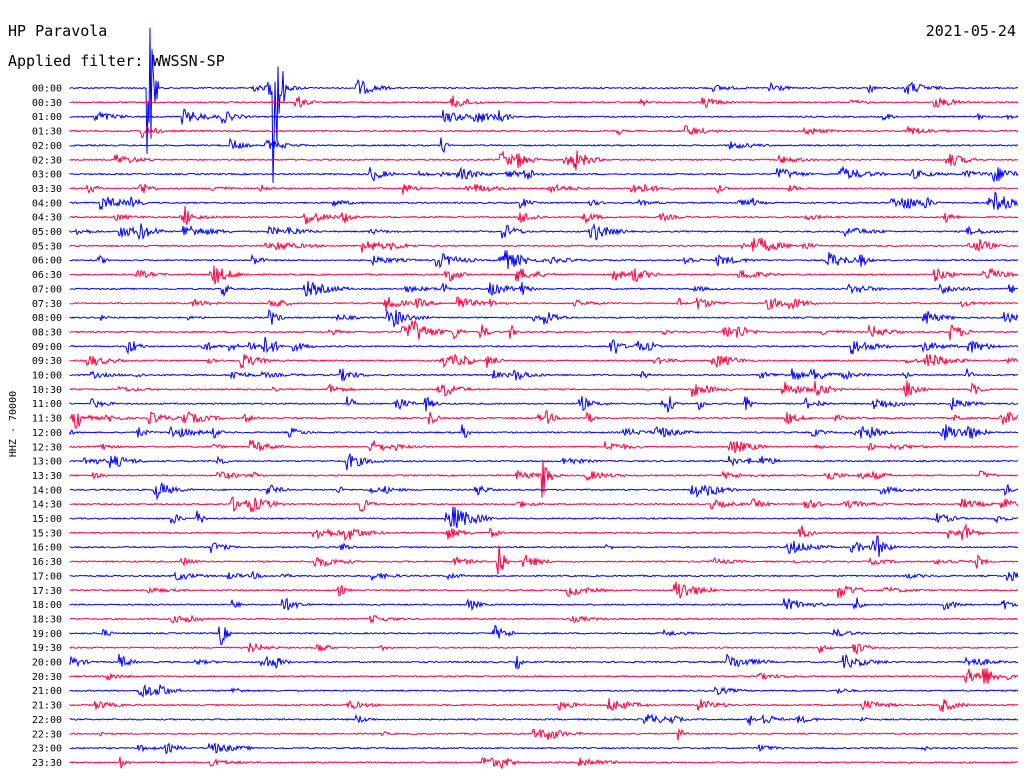 The width and height of the screenshot is (1024, 780). What do you see at coordinates (47, 289) in the screenshot?
I see `row-time-label: 07:00` at bounding box center [47, 289].